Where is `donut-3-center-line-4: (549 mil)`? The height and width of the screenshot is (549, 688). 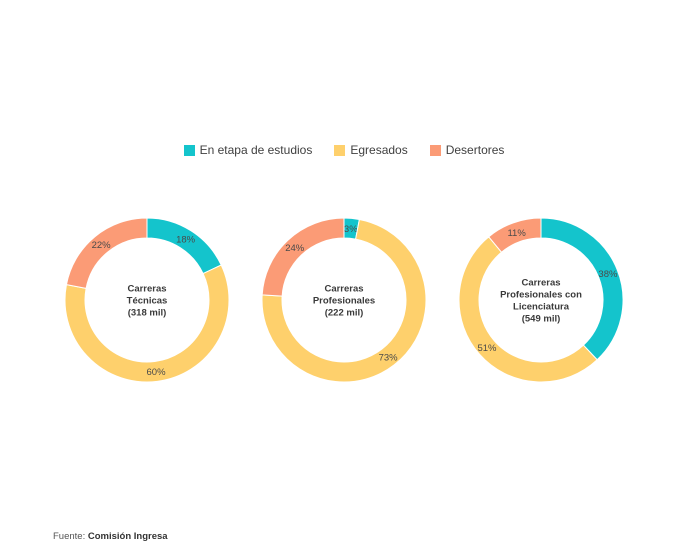 donut-3-center-line-4: (549 mil) is located at coordinates (541, 319).